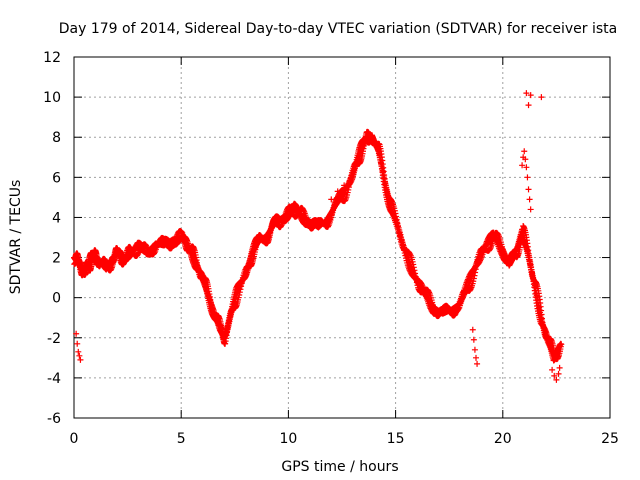 The height and width of the screenshot is (480, 640). I want to click on x-tick-label: 25, so click(610, 439).